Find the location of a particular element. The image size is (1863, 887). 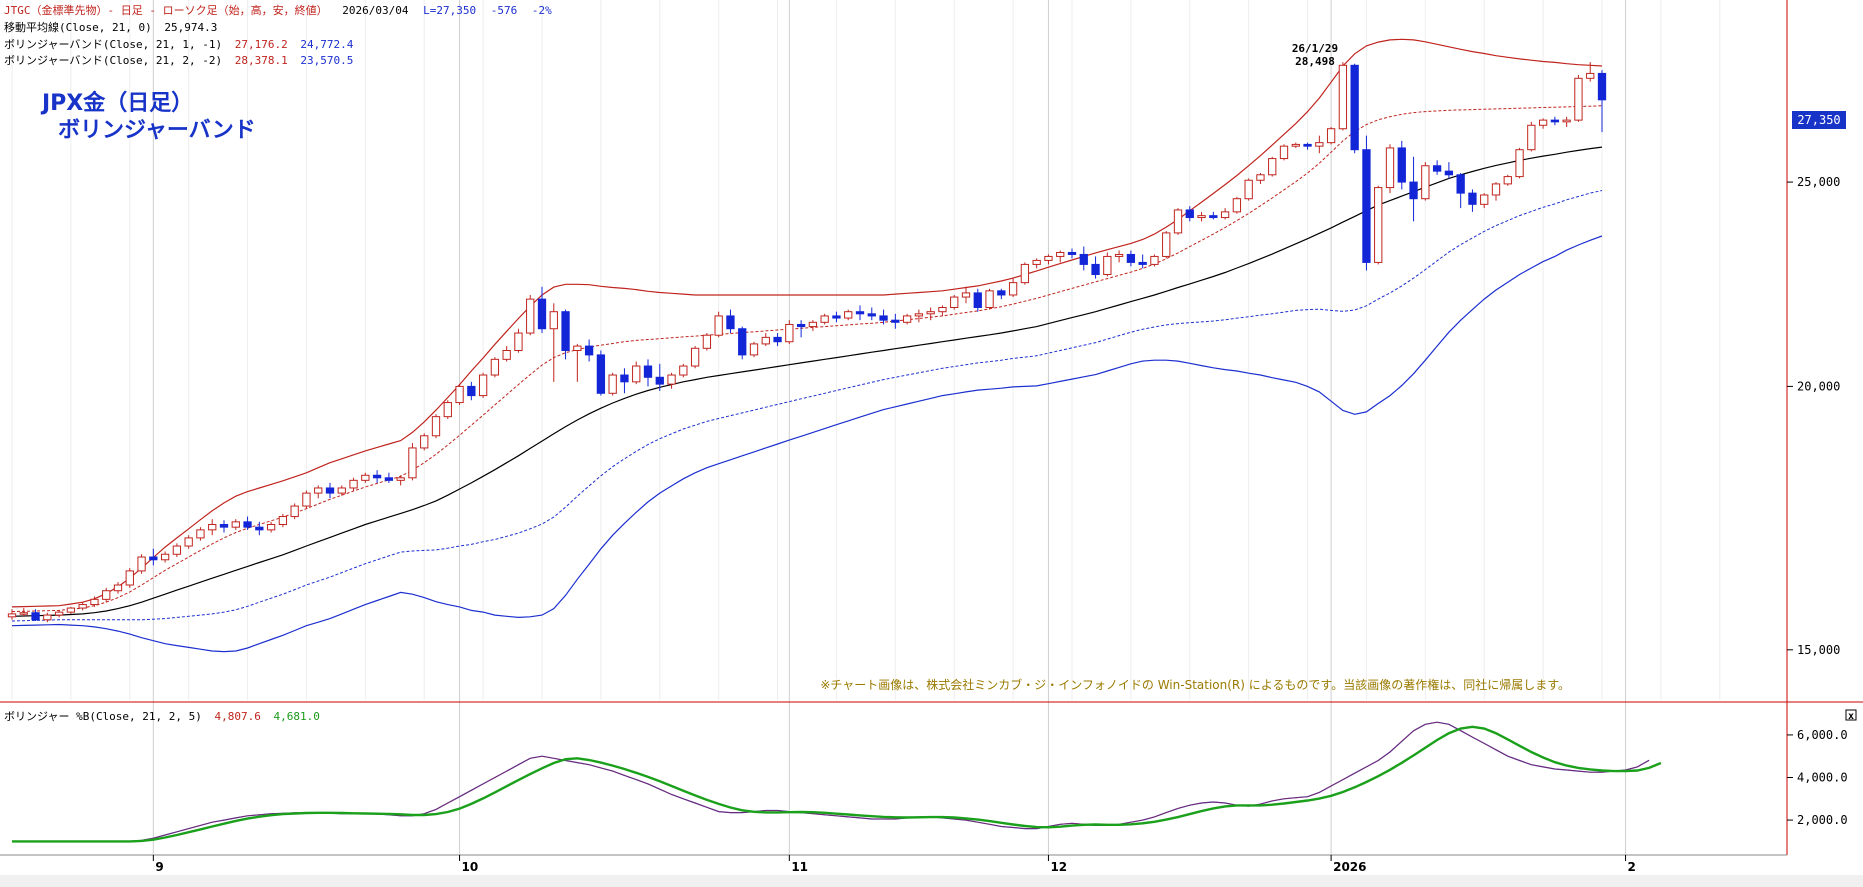

sub-close-icon: x is located at coordinates (1851, 716).